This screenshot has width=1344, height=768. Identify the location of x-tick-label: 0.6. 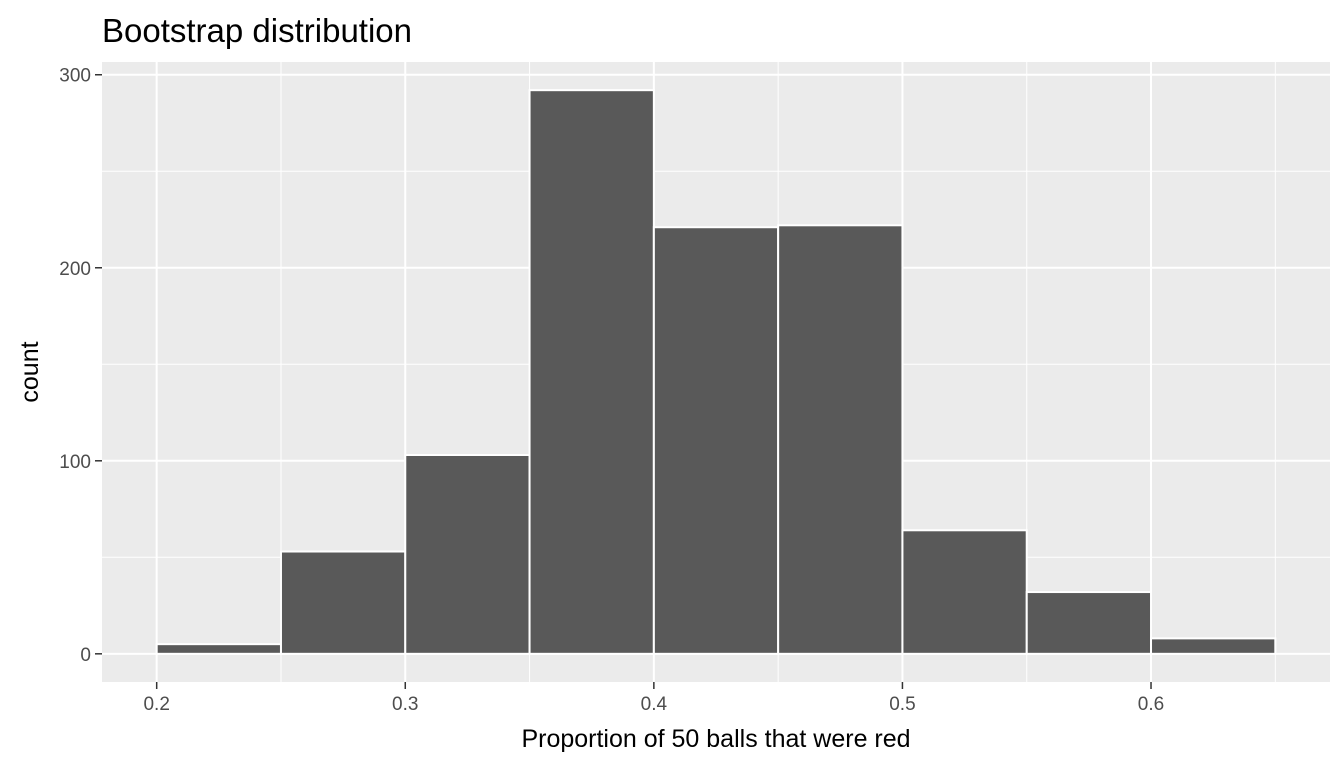
(1151, 704).